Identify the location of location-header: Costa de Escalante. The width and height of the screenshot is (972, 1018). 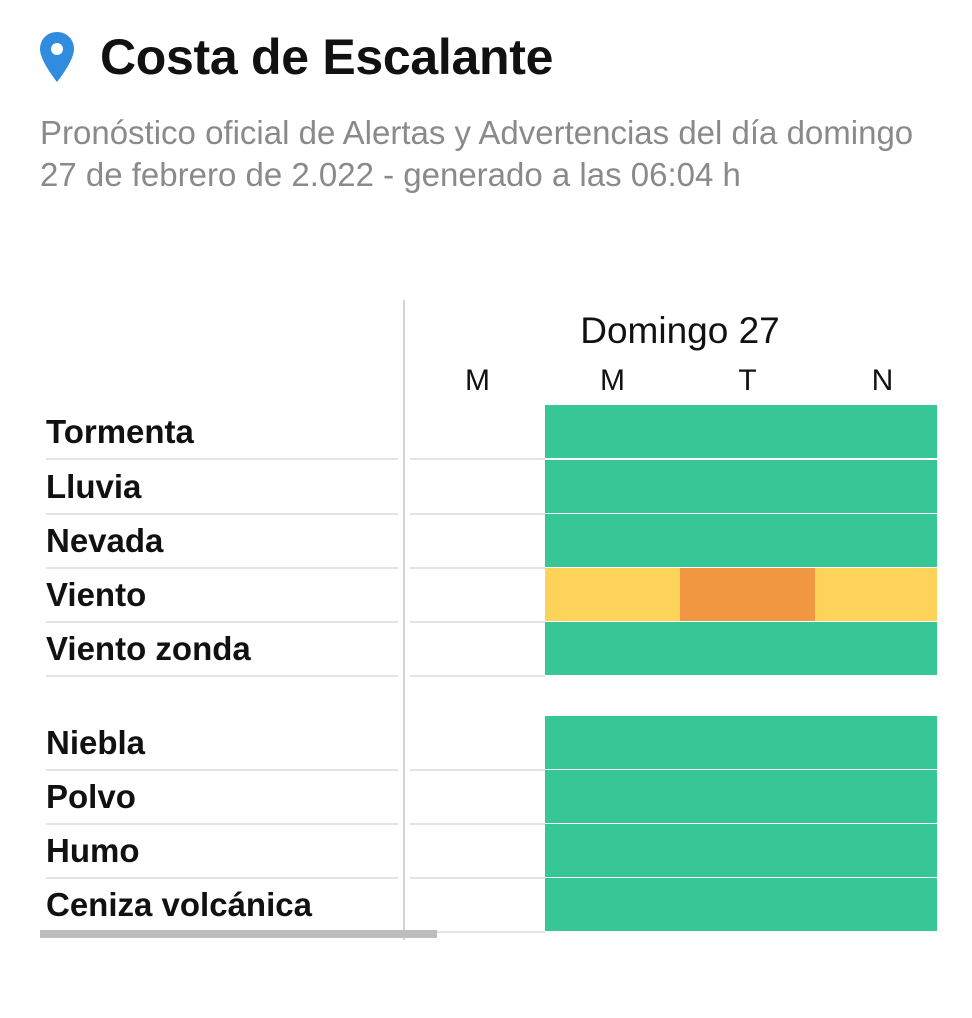
(295, 57).